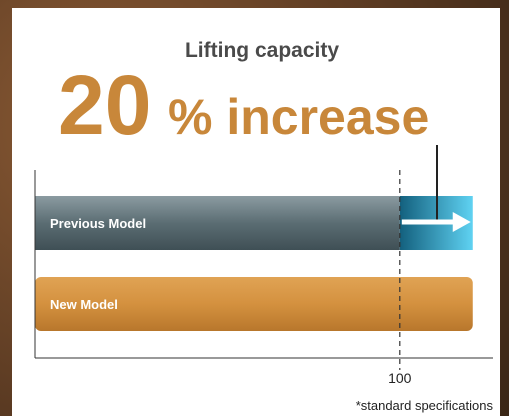 The width and height of the screenshot is (509, 416). Describe the element at coordinates (84, 304) in the screenshot. I see `bar-label: New Model` at that location.